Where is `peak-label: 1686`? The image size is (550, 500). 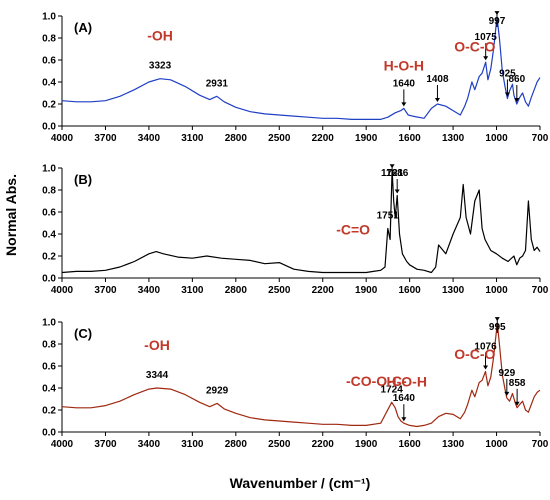 peak-label: 1686 is located at coordinates (397, 173).